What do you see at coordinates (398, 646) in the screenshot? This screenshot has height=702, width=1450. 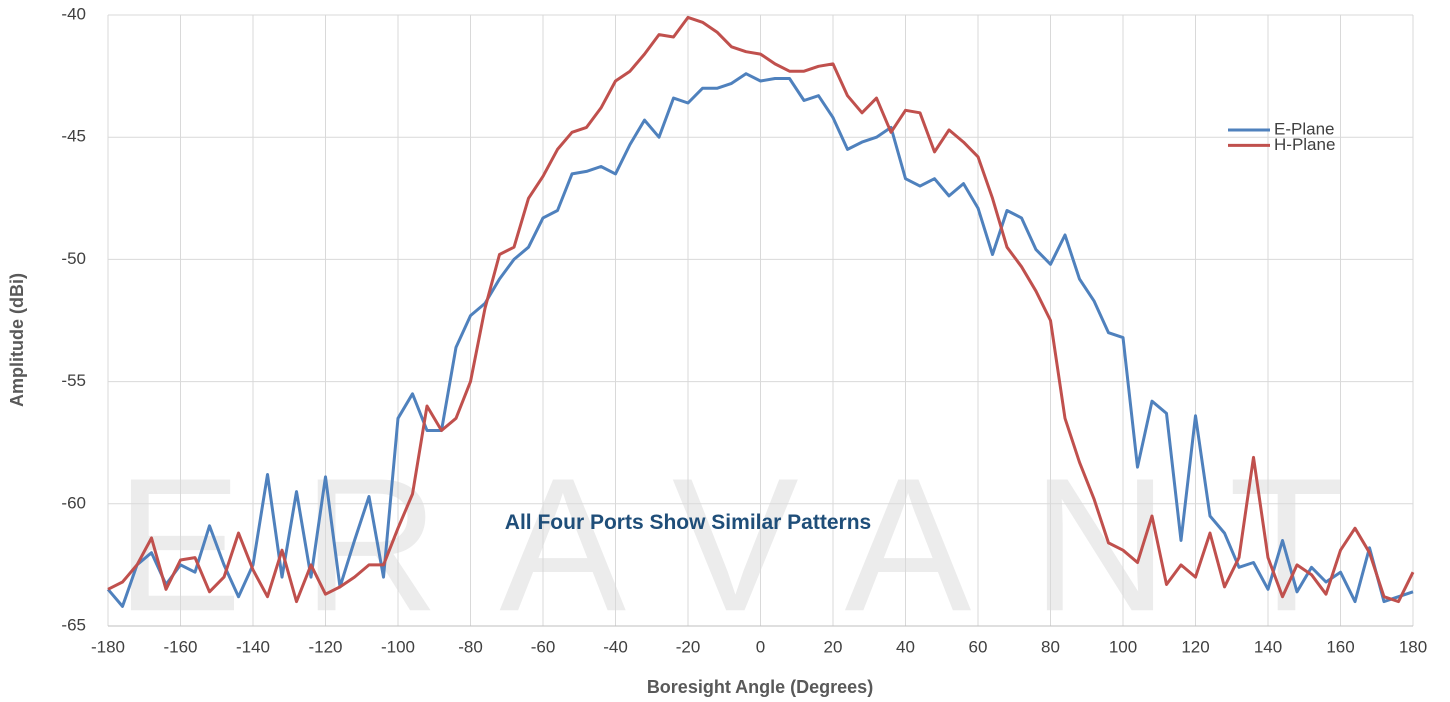 I see `x-tick-label: -100` at bounding box center [398, 646].